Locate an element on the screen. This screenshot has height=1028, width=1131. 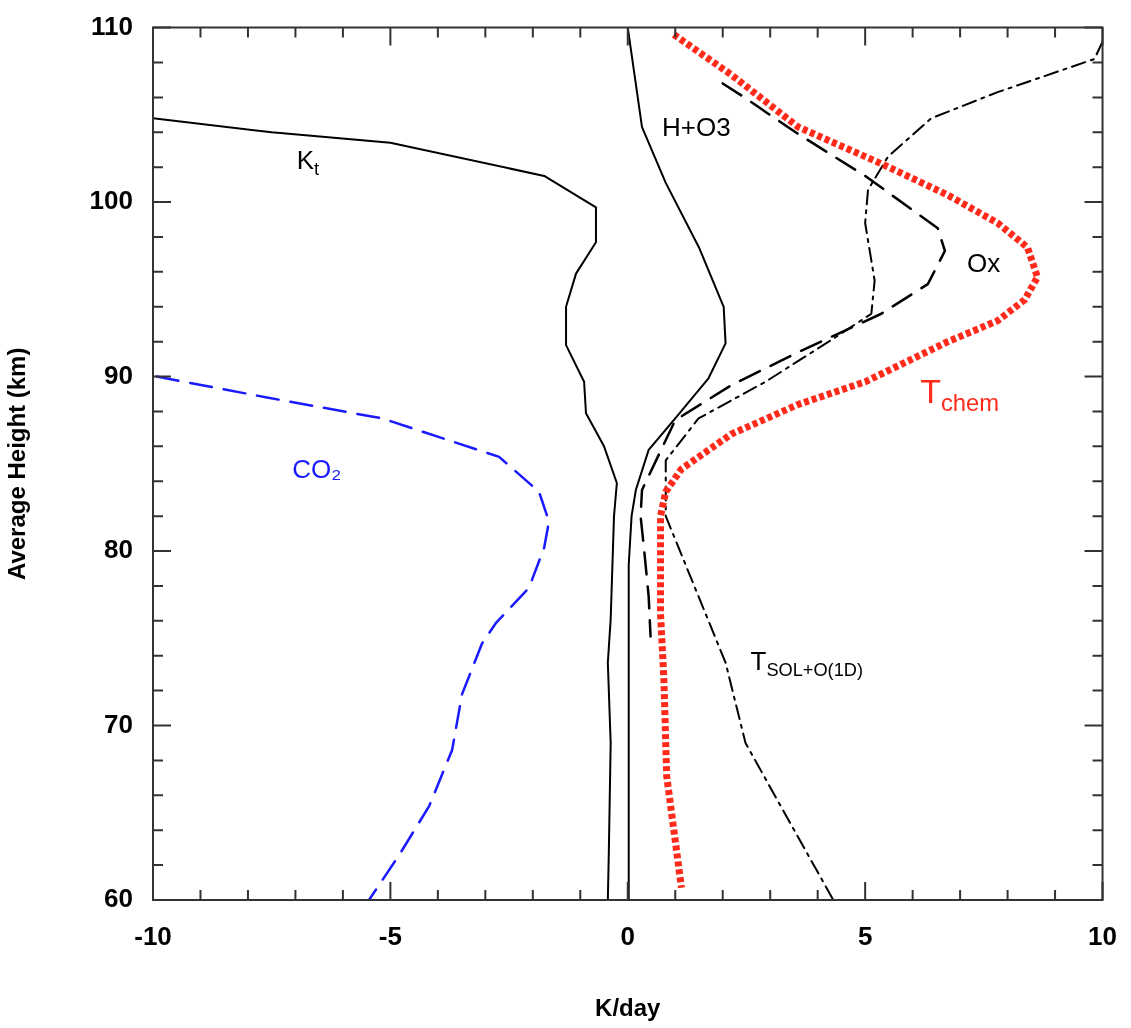
y-tick-label: 60 is located at coordinates (118, 898).